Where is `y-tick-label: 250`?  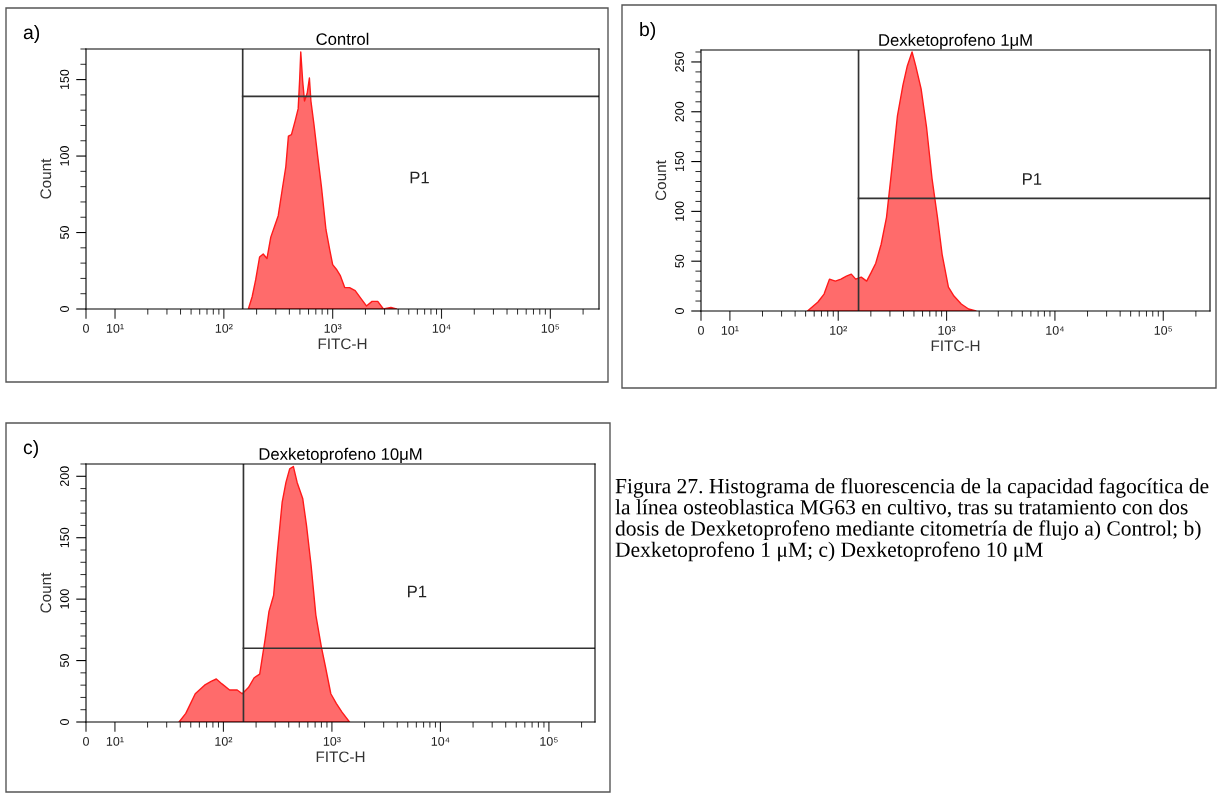
y-tick-label: 250 is located at coordinates (679, 62).